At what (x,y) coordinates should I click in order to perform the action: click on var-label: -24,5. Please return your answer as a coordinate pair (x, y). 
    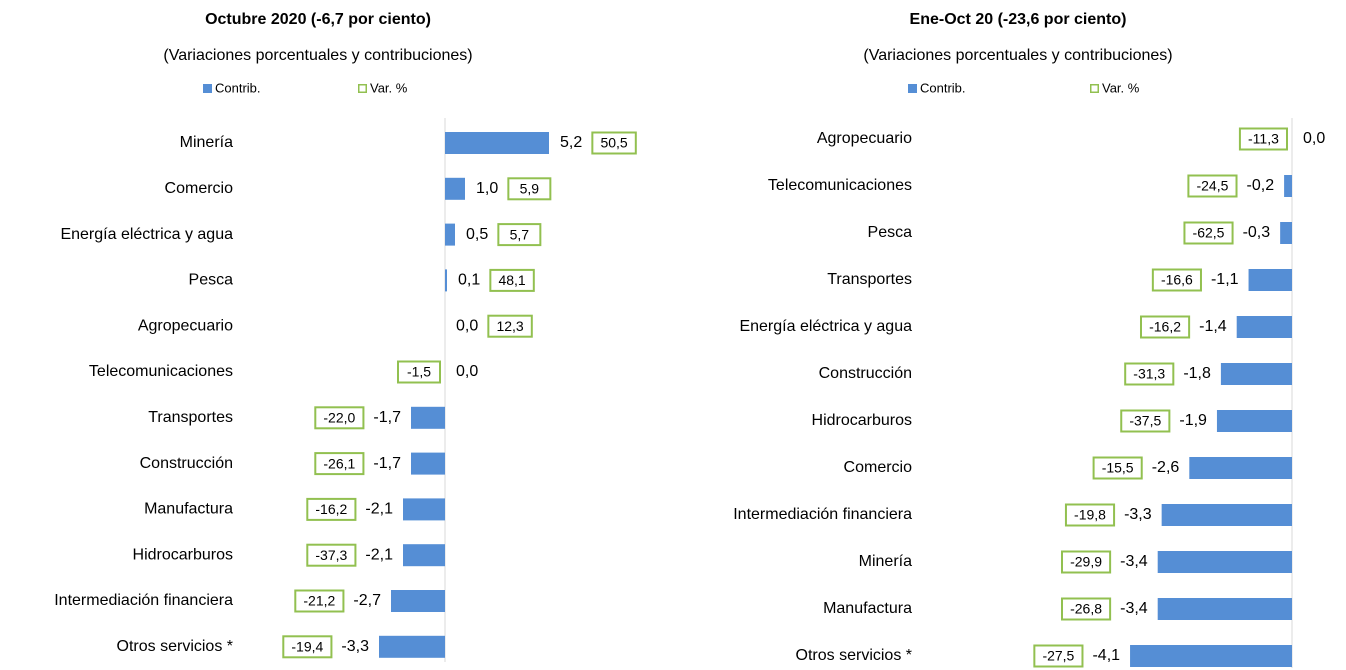
    Looking at the image, I should click on (1212, 186).